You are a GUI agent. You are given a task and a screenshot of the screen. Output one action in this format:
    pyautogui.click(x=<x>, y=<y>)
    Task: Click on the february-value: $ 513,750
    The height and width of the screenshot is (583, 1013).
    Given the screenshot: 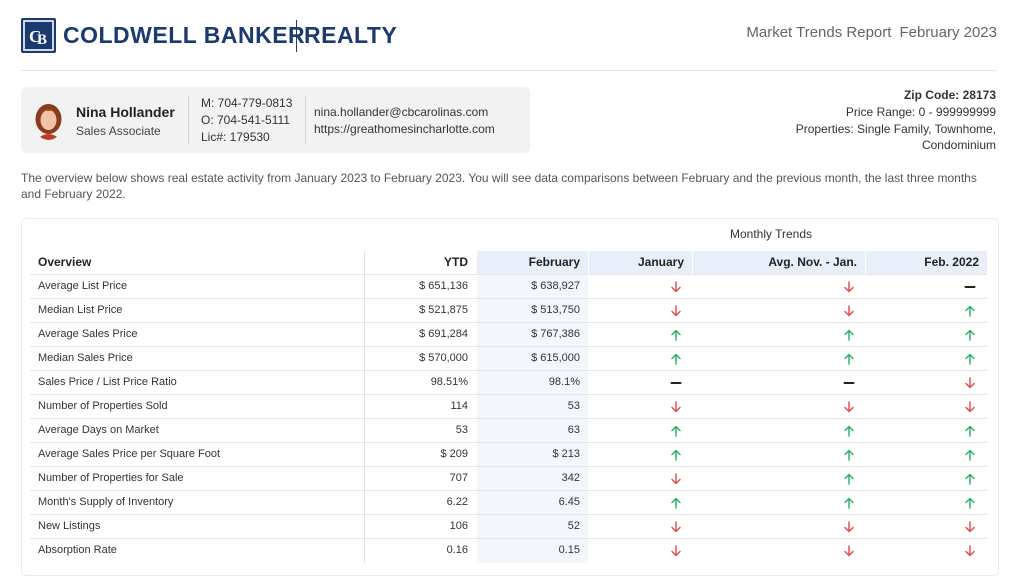 What is the action you would take?
    pyautogui.click(x=555, y=310)
    